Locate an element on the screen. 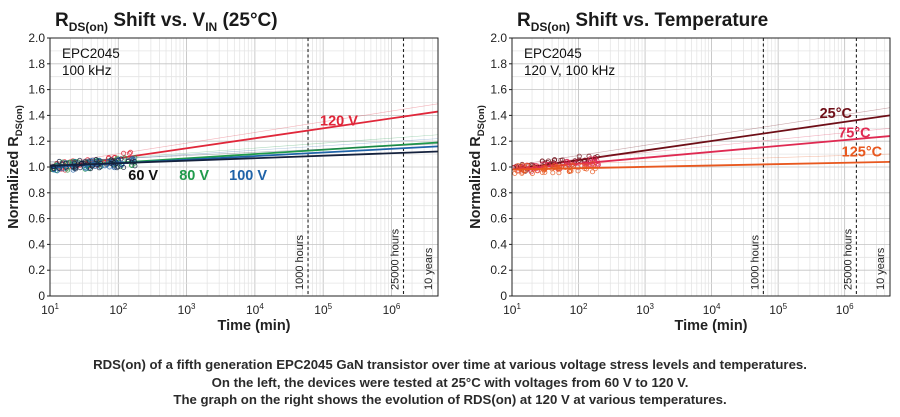 This screenshot has width=900, height=417. series-annotation: 100 V is located at coordinates (248, 176).